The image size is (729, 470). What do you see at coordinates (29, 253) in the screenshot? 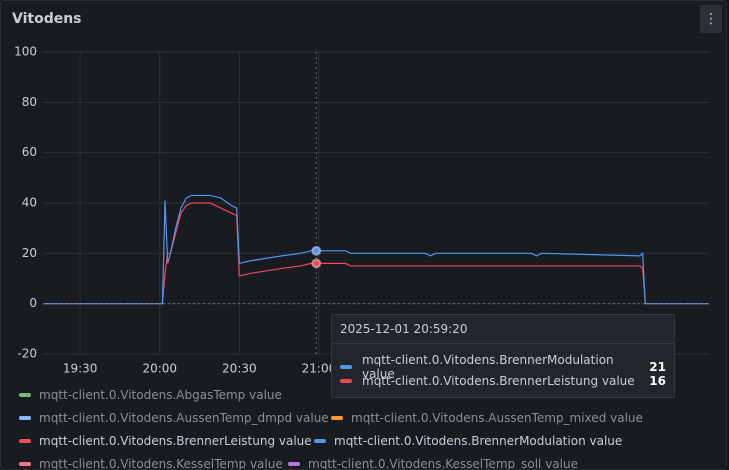
I see `y-tick-label: 20` at bounding box center [29, 253].